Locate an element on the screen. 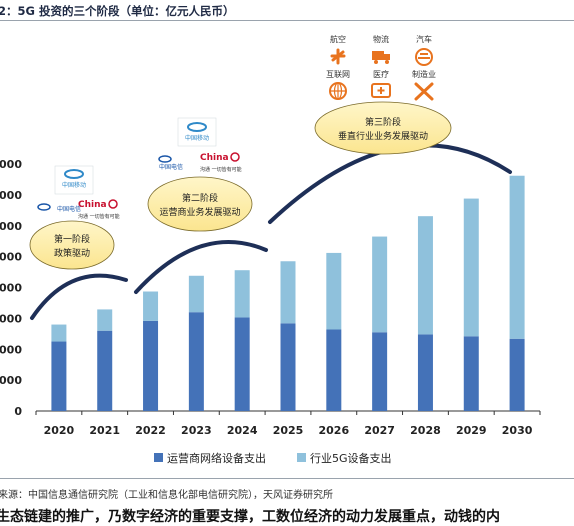 This screenshot has height=526, width=574. svg-text: 医疗 is located at coordinates (381, 74).